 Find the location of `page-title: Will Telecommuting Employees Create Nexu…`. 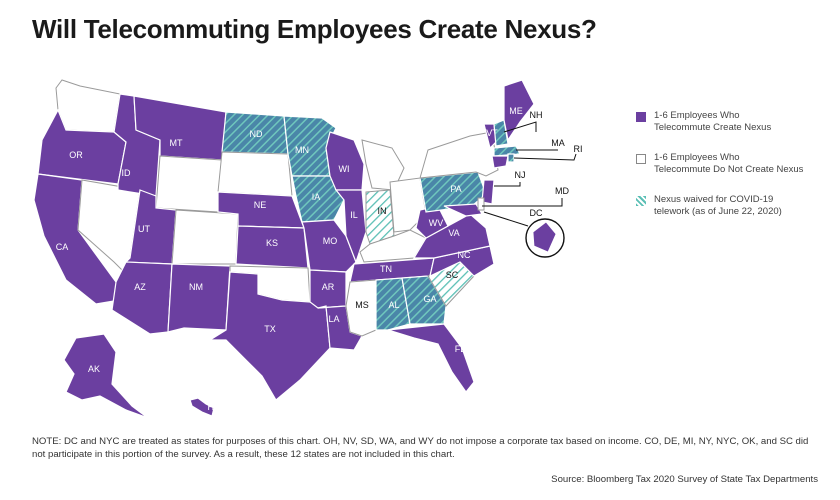

page-title: Will Telecommuting Employees Create Nexu… is located at coordinates (314, 29).